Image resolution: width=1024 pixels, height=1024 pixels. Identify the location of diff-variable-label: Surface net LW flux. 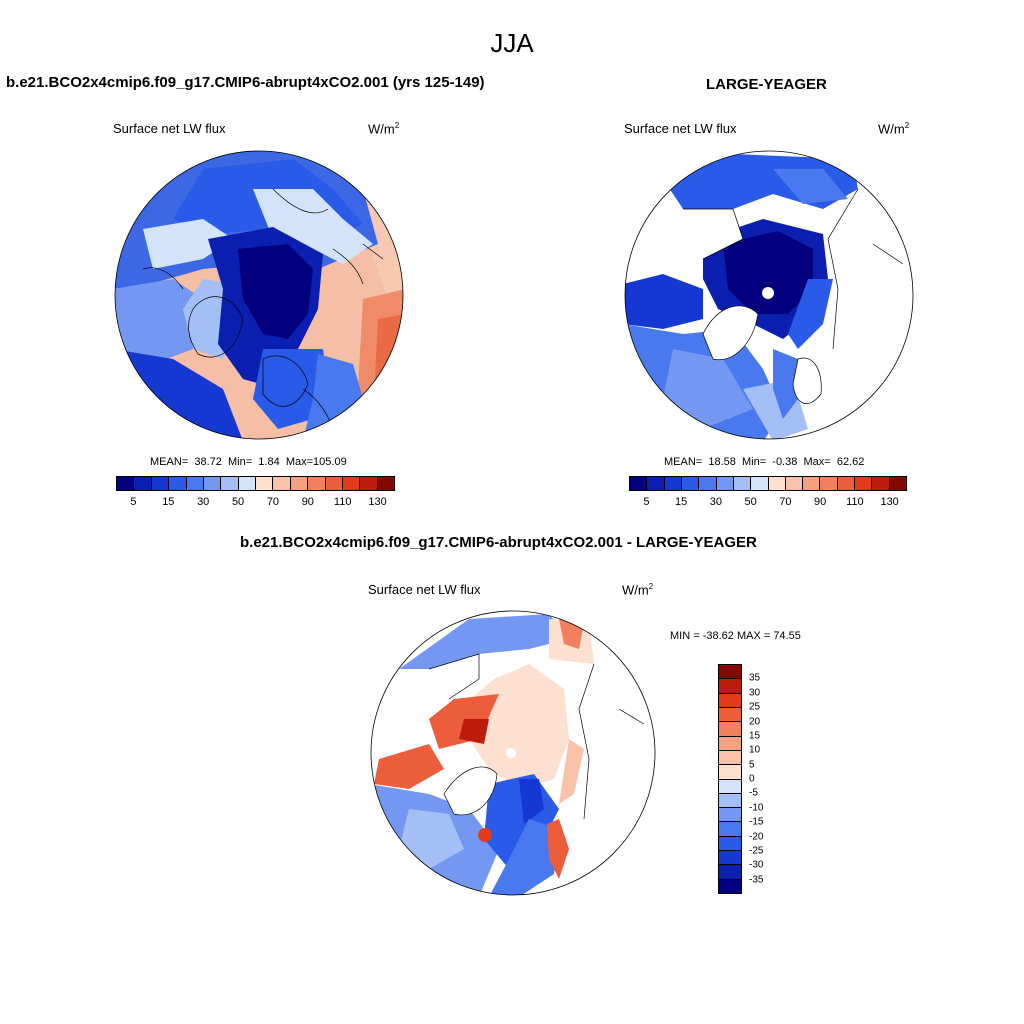
(424, 589).